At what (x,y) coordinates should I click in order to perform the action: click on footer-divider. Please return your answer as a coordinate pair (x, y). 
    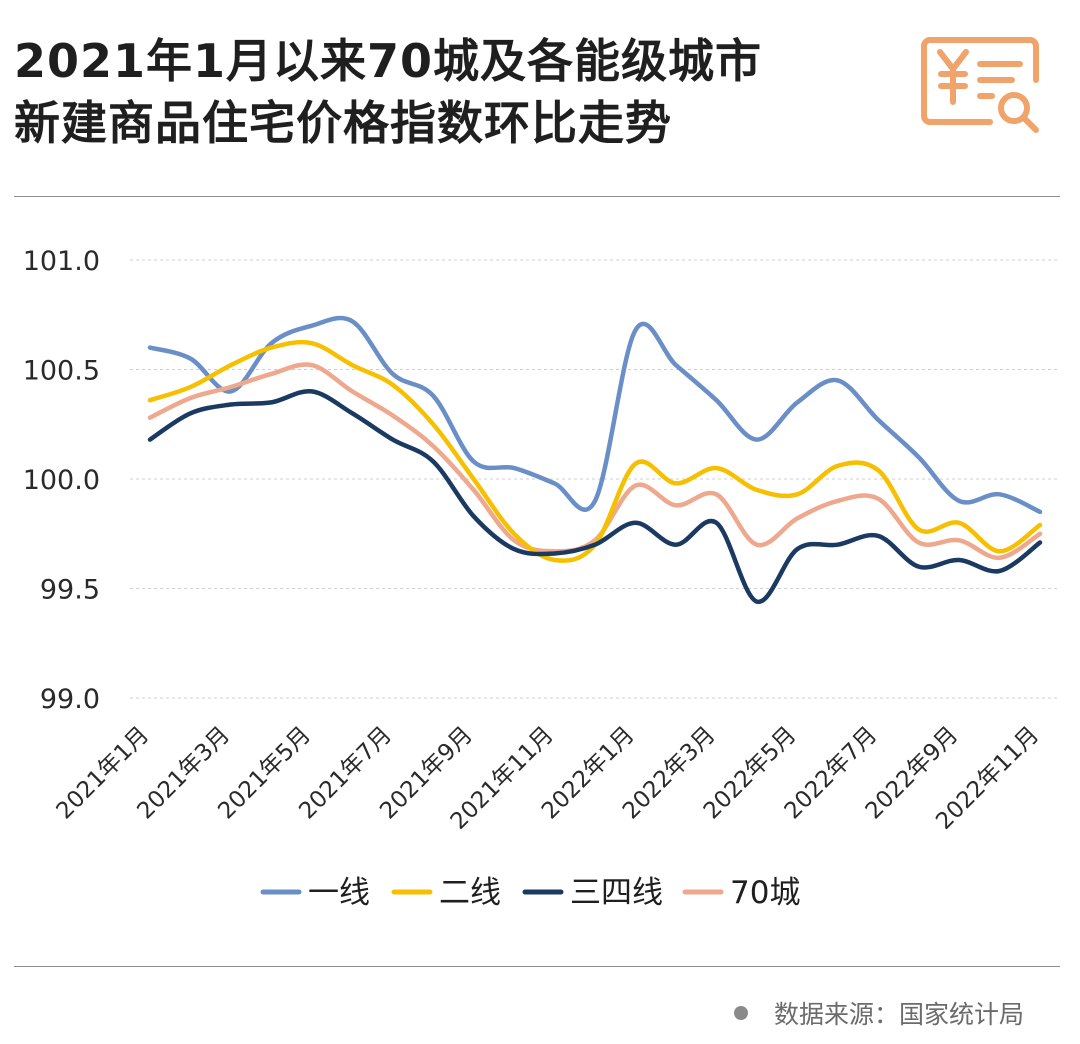
    Looking at the image, I should click on (537, 966).